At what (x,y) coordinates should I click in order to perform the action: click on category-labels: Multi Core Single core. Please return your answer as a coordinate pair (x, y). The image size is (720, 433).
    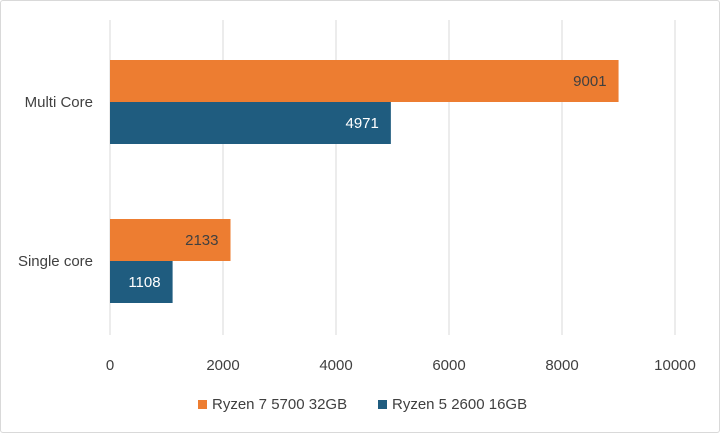
    Looking at the image, I should click on (55, 182).